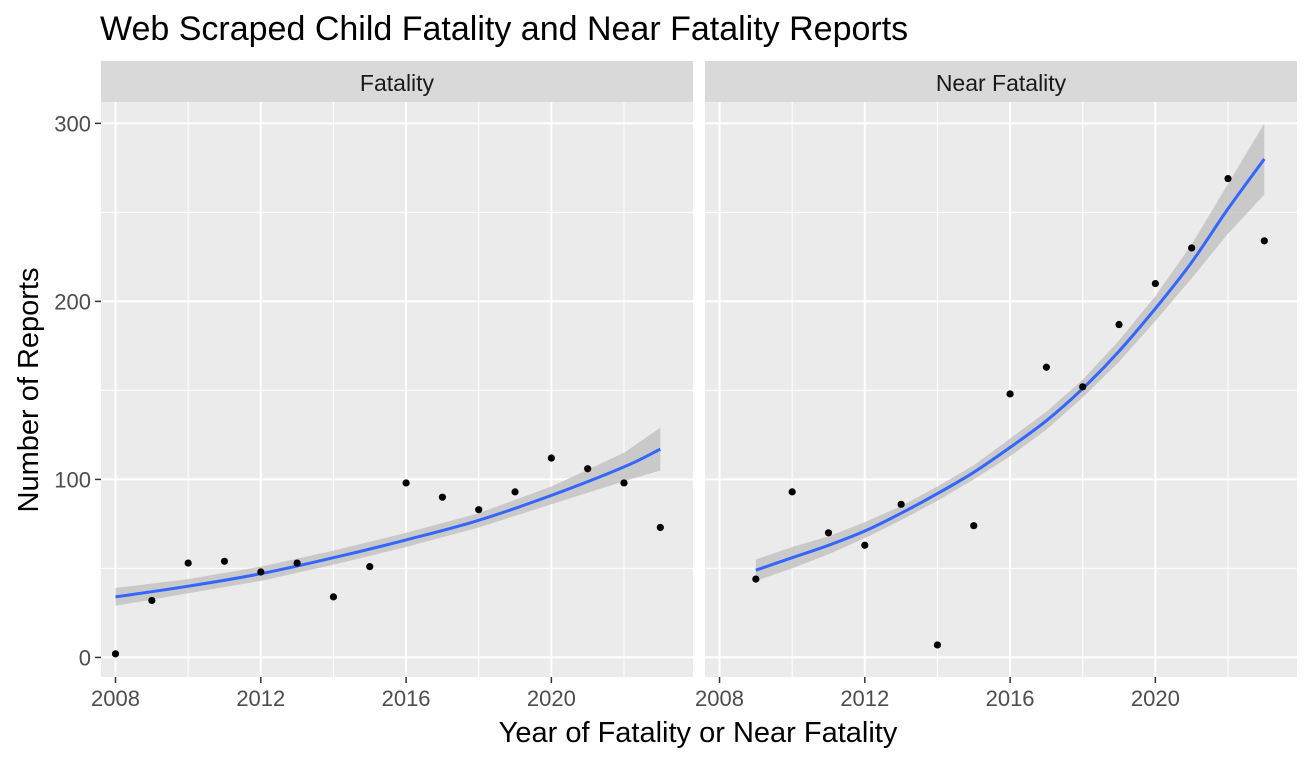 The width and height of the screenshot is (1310, 760). Describe the element at coordinates (72, 479) in the screenshot. I see `y-tick-label: 100` at that location.